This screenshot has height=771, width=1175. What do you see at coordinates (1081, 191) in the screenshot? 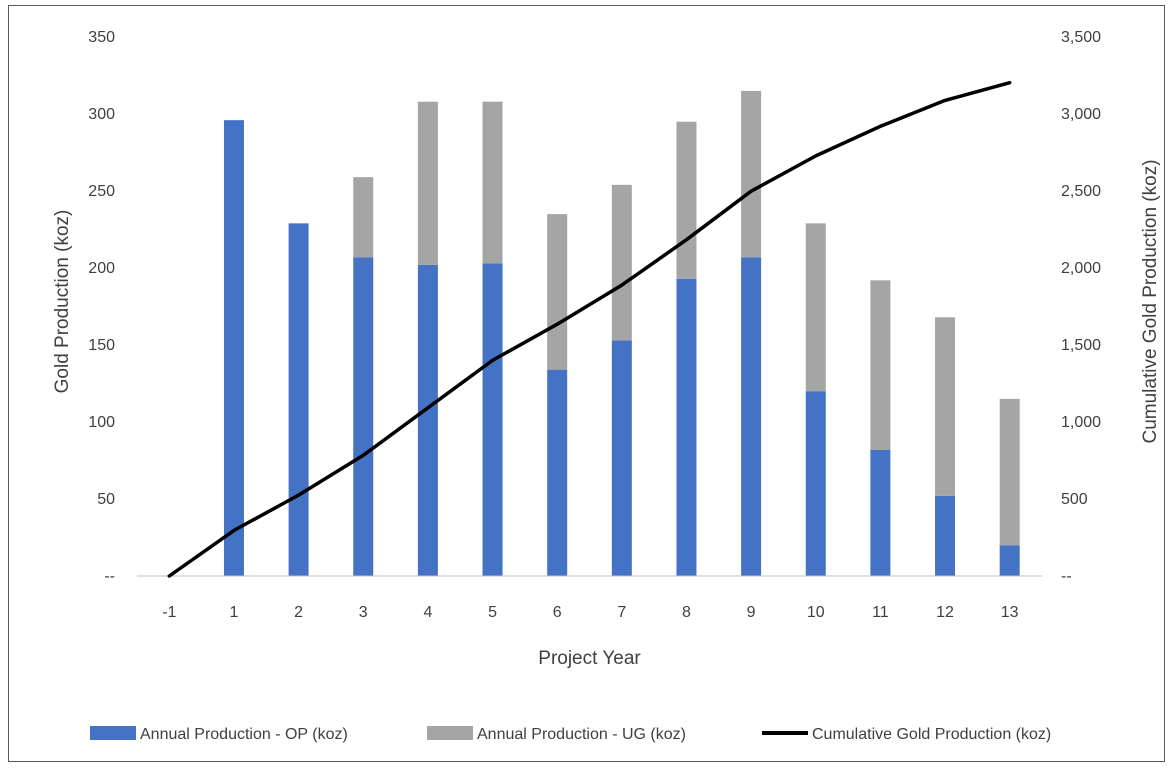
I see `y2-tick-label: 2,500` at bounding box center [1081, 191].